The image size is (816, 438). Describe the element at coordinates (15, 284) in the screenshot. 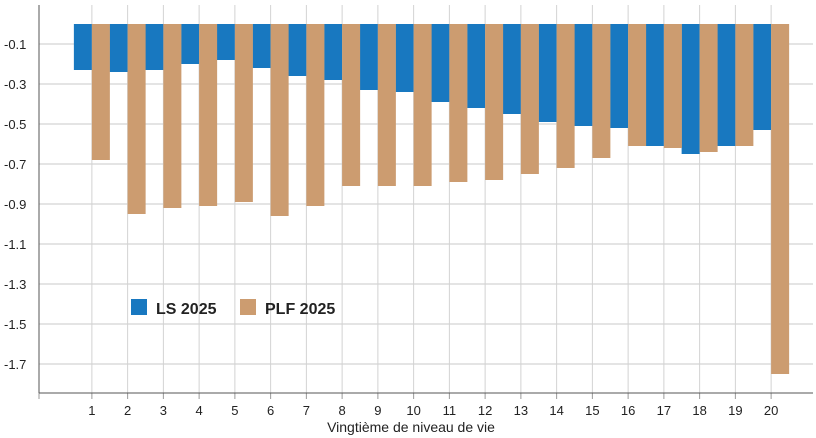

I see `y-tick-label: -1.3` at that location.